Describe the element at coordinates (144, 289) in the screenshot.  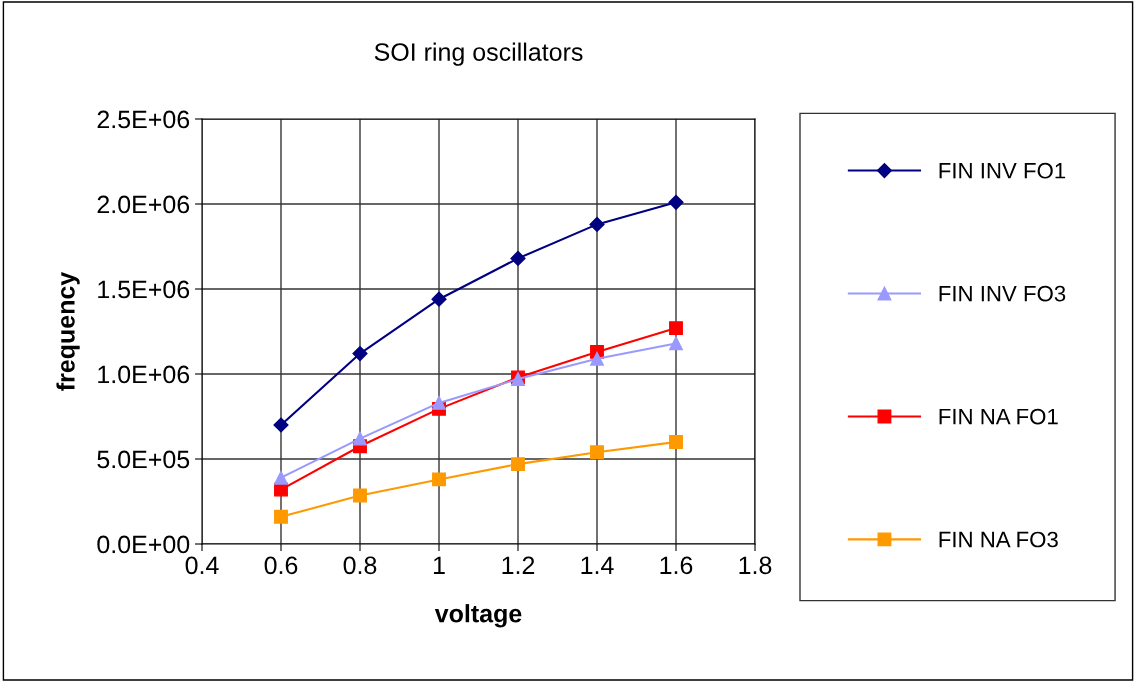
I see `y-tick-label: 1.5E+06` at that location.